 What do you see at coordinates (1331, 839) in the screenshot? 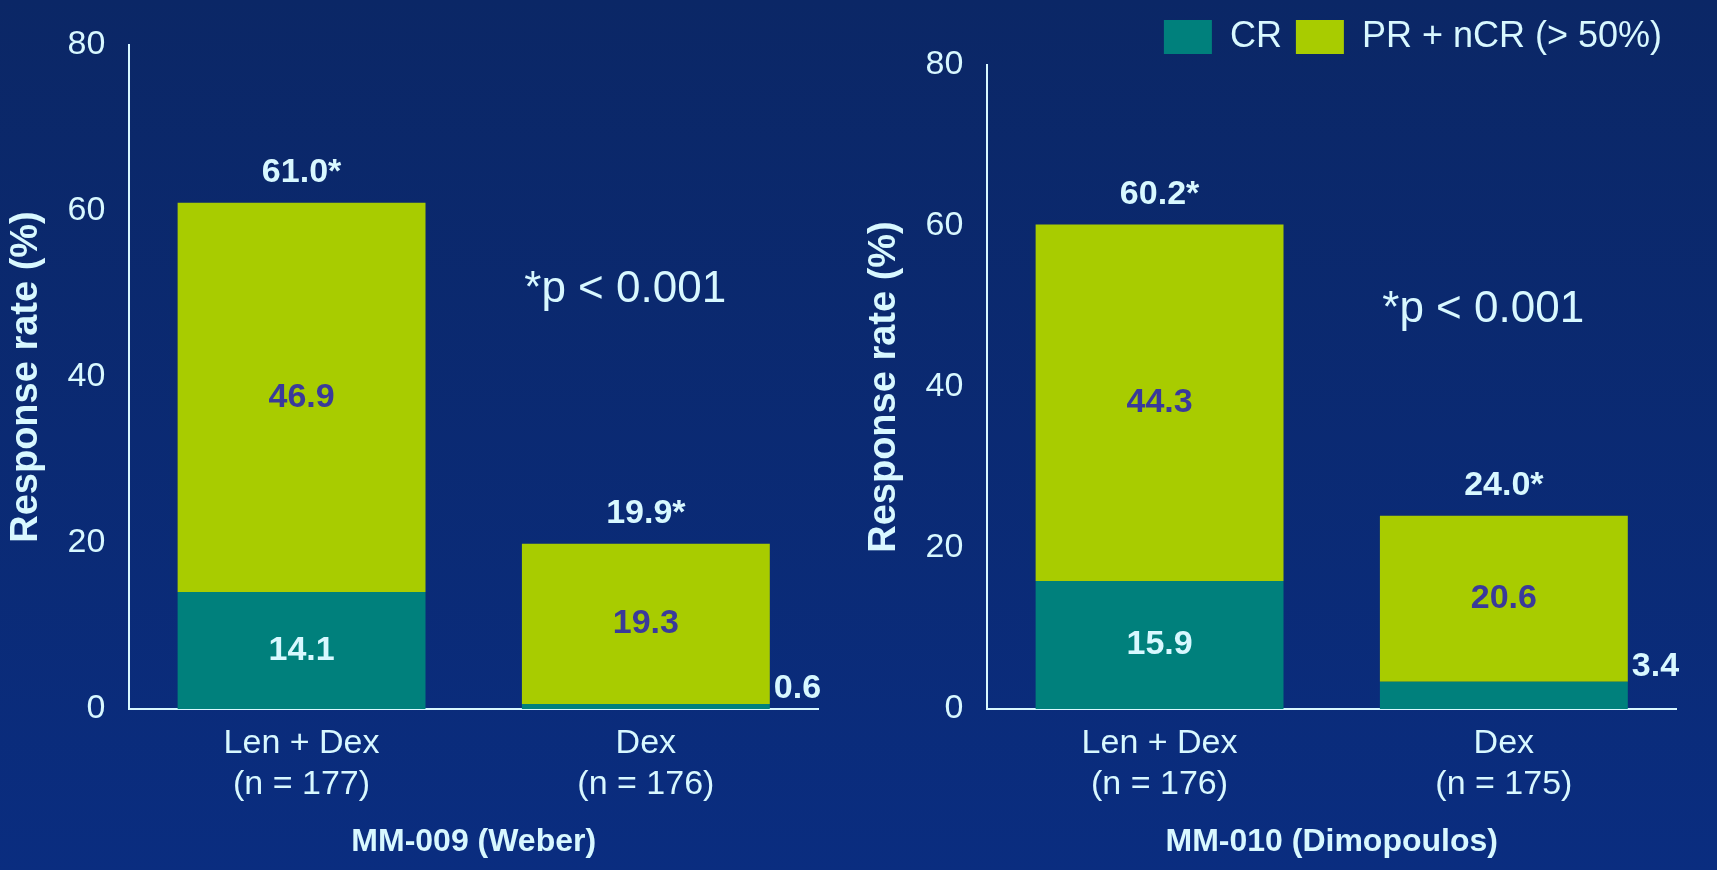
I see `x-axis-title: MM-010 (Dimopoulos)` at bounding box center [1331, 839].